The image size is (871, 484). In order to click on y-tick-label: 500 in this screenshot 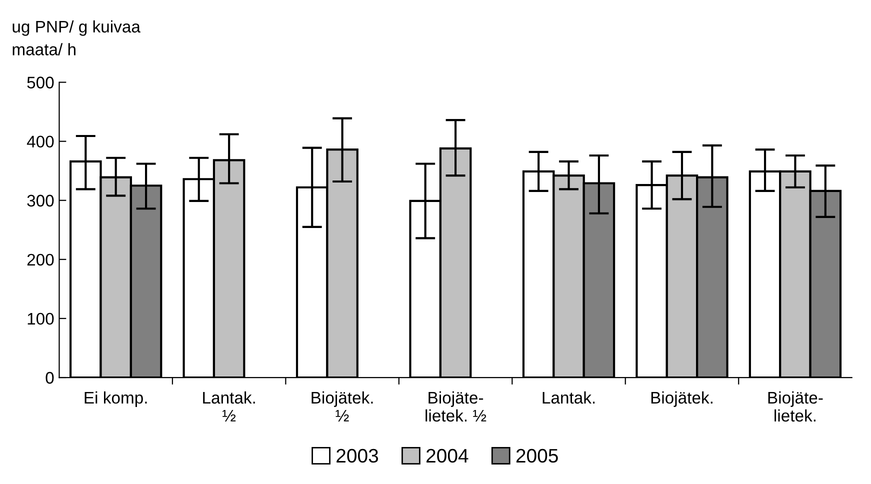, I will do `click(40, 82)`.